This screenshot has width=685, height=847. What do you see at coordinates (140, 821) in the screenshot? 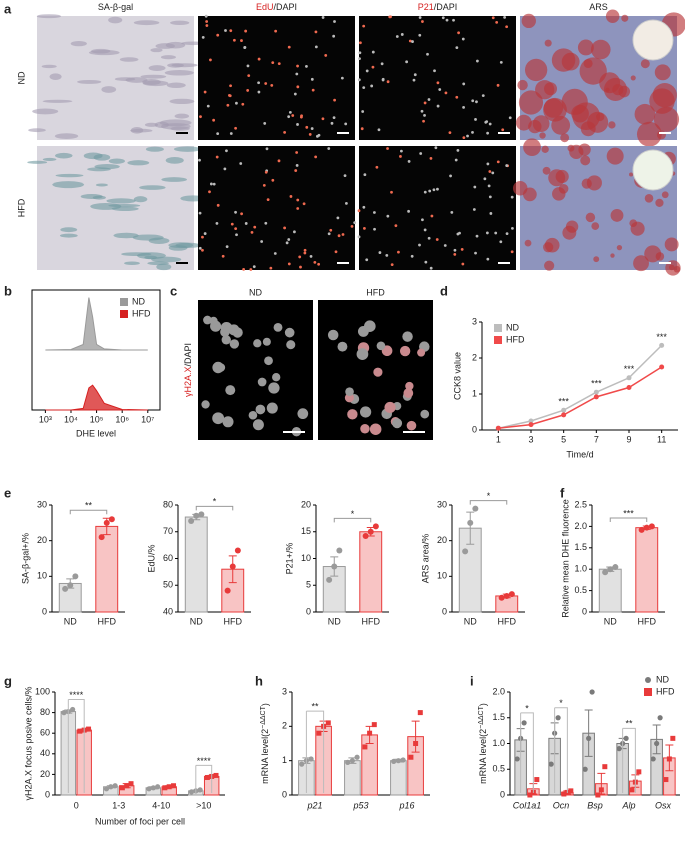
I see `x-axis-label: Number of foci per cell` at bounding box center [140, 821].